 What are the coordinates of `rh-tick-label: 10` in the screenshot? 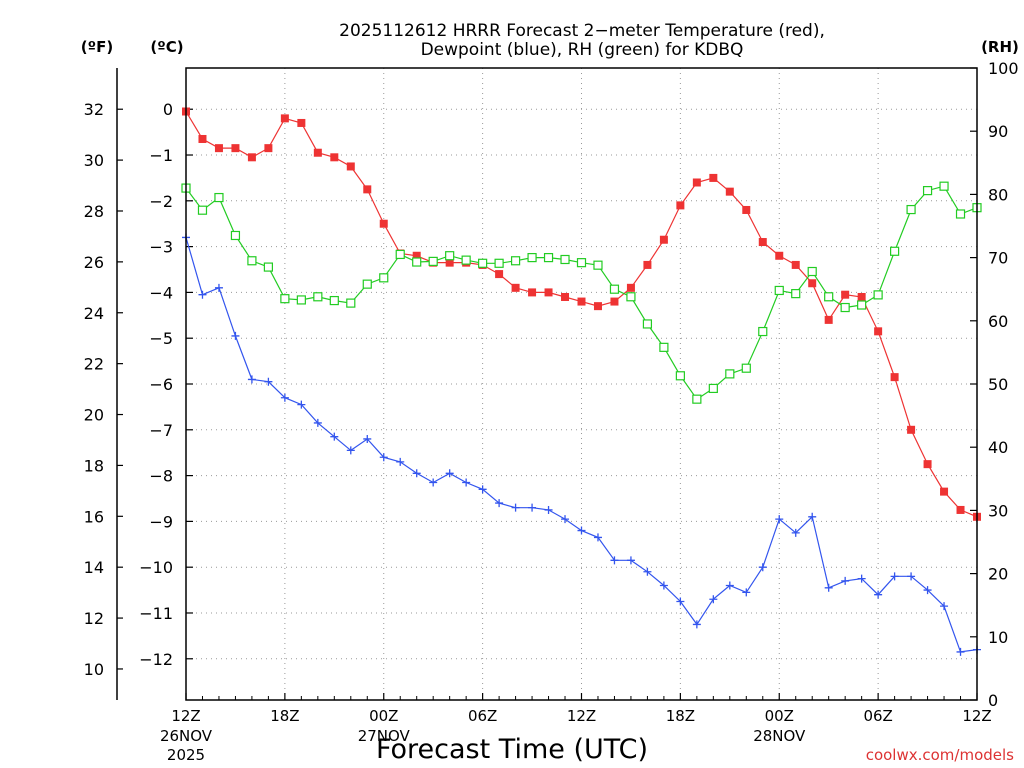 It's located at (998, 637).